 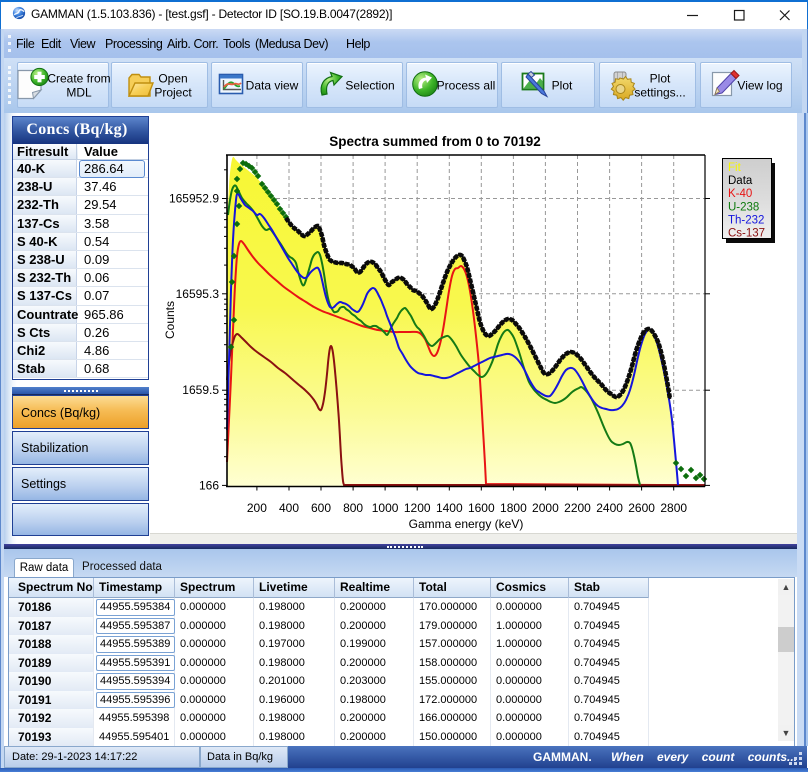 What do you see at coordinates (353, 508) in the screenshot?
I see `svg-text: 800` at bounding box center [353, 508].